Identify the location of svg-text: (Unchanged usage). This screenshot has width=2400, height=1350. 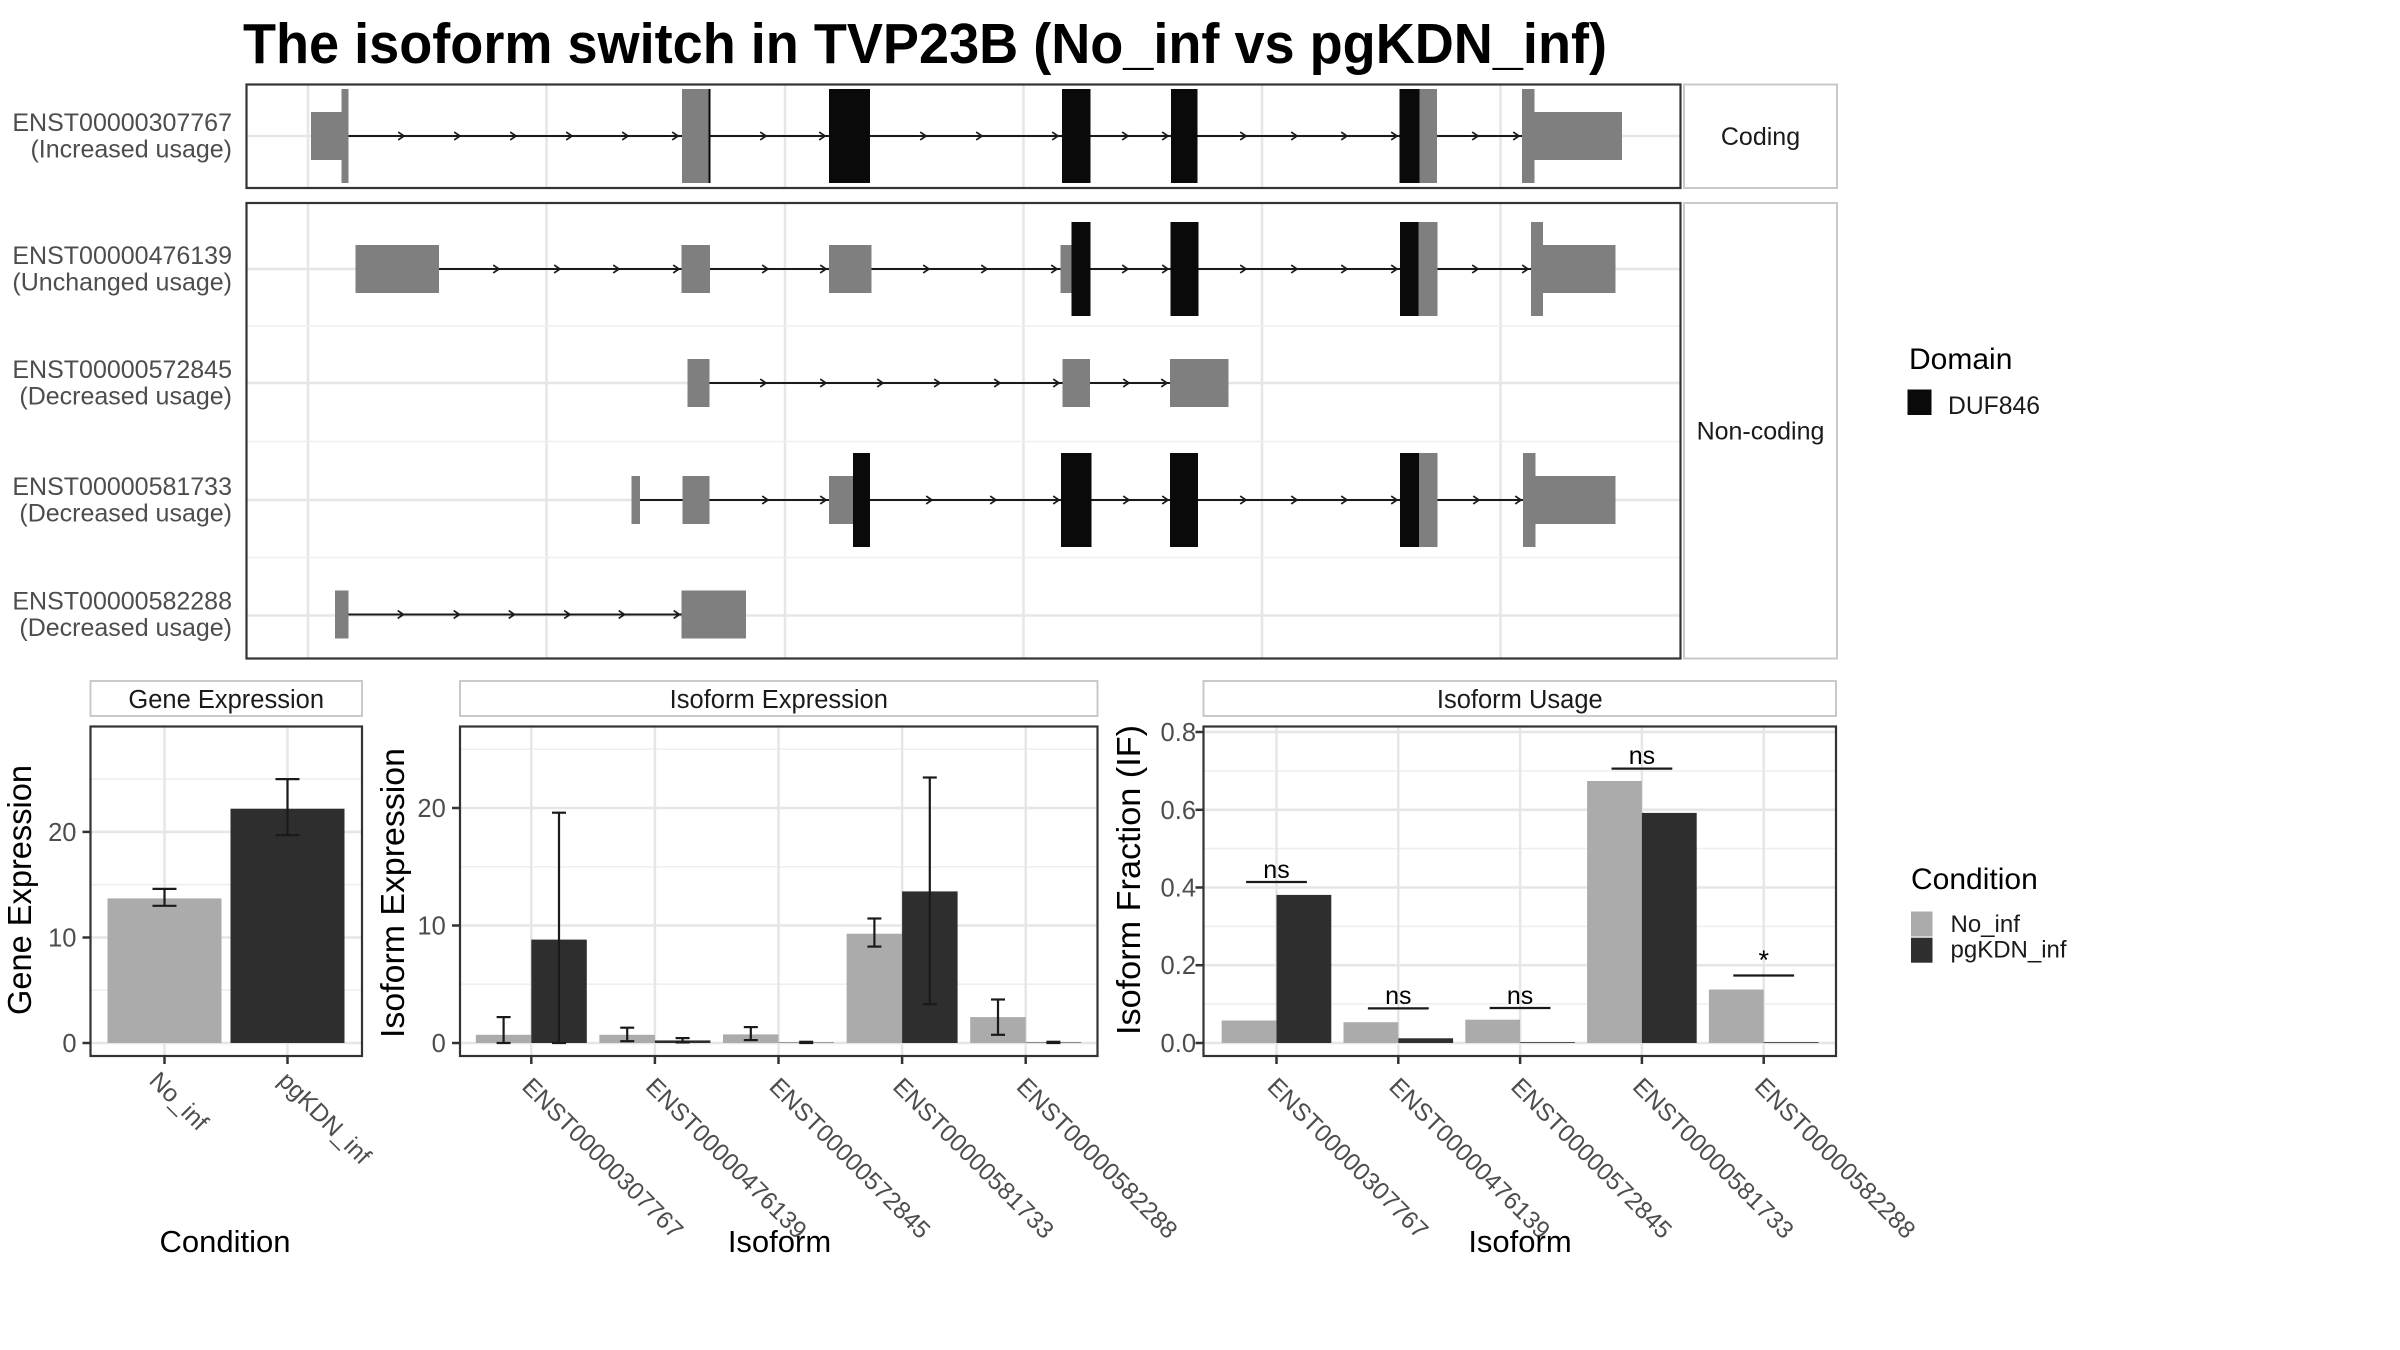
(122, 283).